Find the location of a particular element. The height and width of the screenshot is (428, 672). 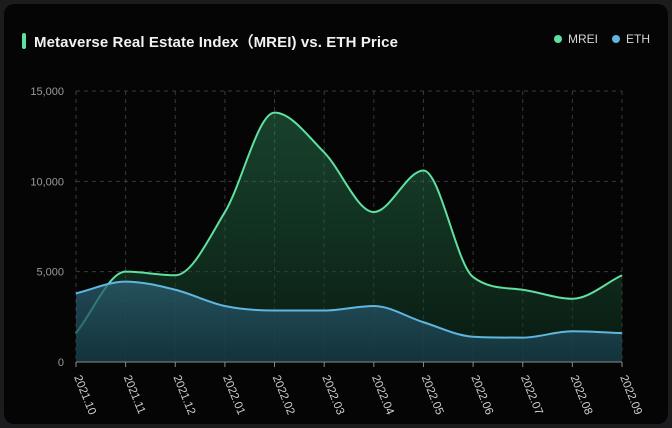

x-tick-label: 2022.06 is located at coordinates (481, 395).